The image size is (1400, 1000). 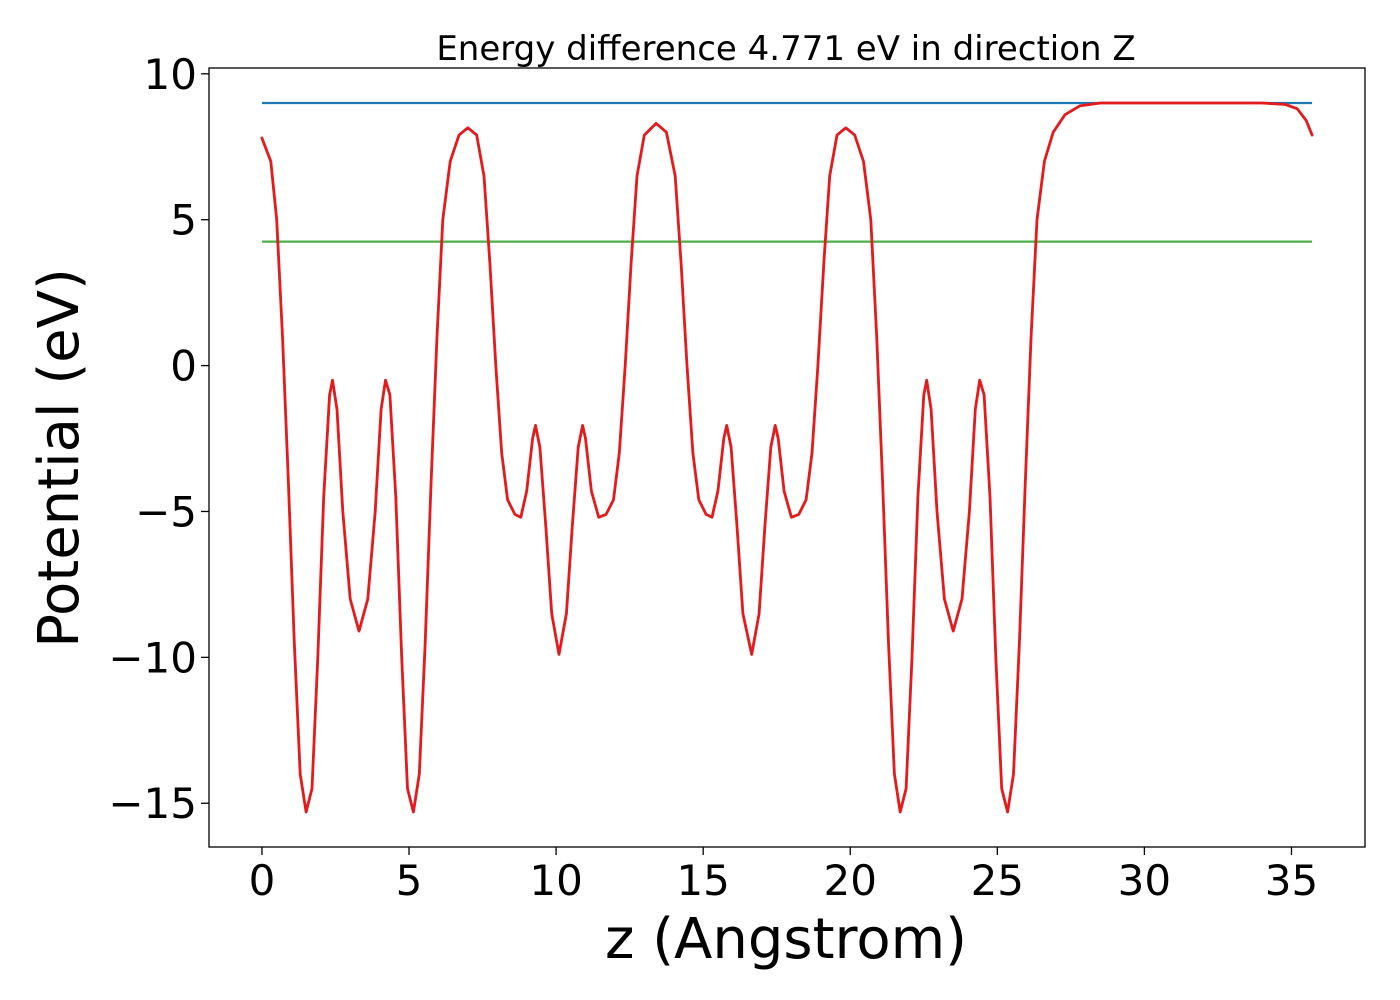 I want to click on x-tick-label: 0, so click(x=262, y=880).